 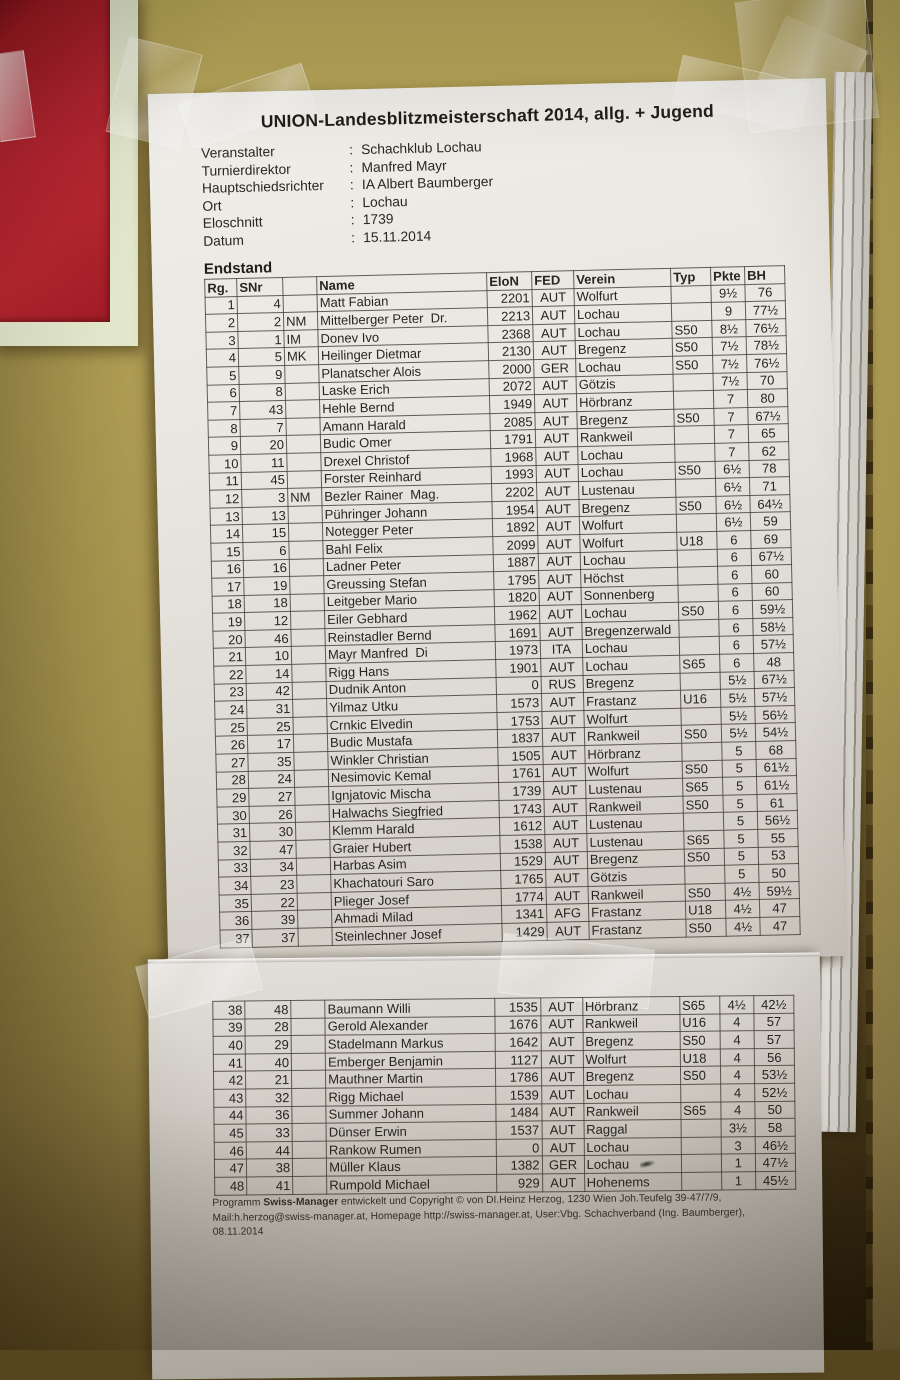 What do you see at coordinates (410, 1043) in the screenshot?
I see `cell-name: Stadelmann Markus` at bounding box center [410, 1043].